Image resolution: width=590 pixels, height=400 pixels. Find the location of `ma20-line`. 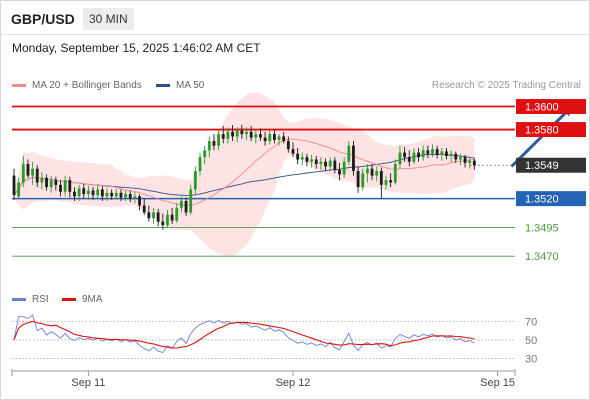

ma20-line is located at coordinates (244, 172).